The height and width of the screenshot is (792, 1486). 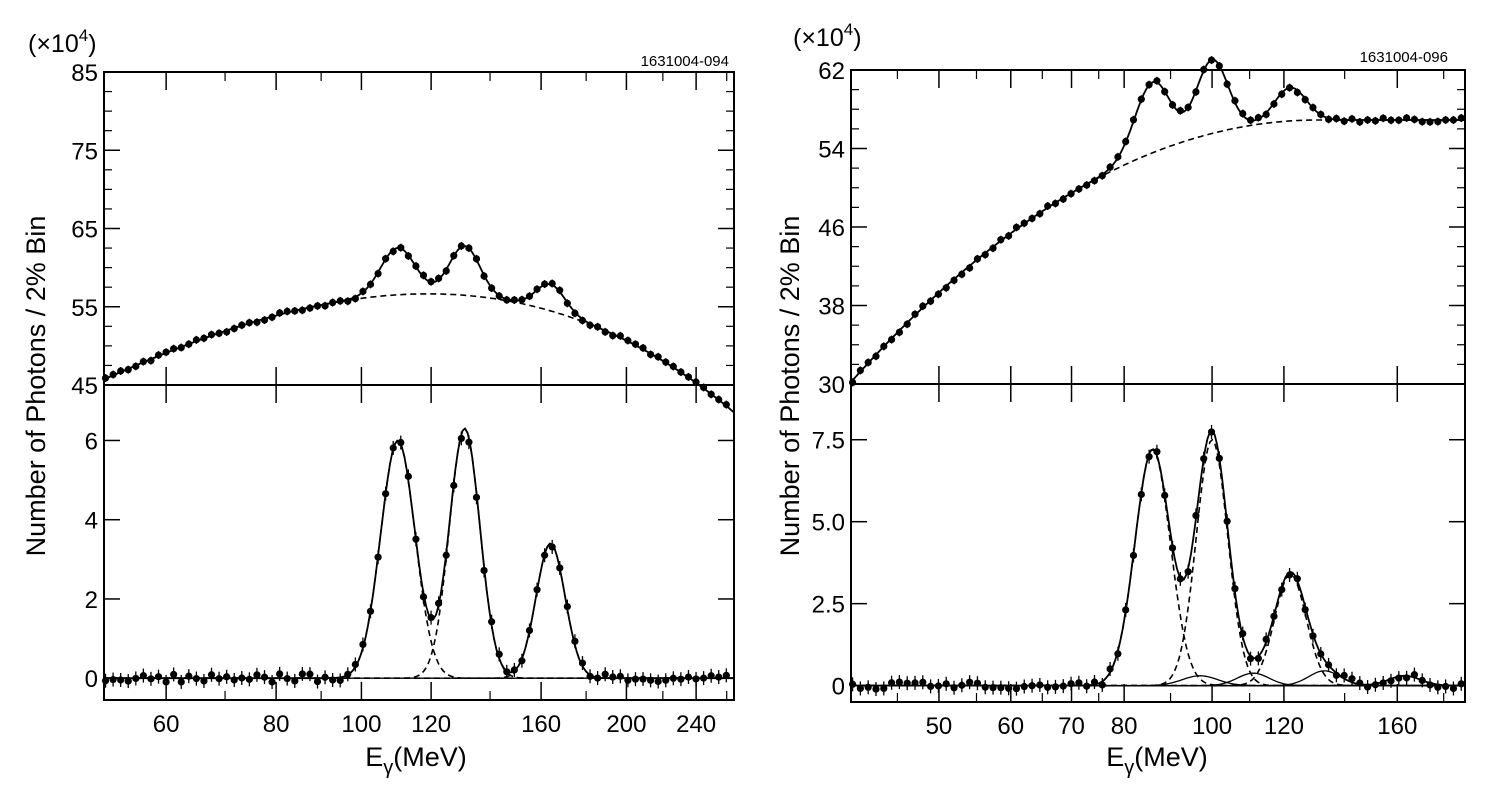 What do you see at coordinates (1157, 760) in the screenshot?
I see `right-x-axis-title: Eγ(MeV)` at bounding box center [1157, 760].